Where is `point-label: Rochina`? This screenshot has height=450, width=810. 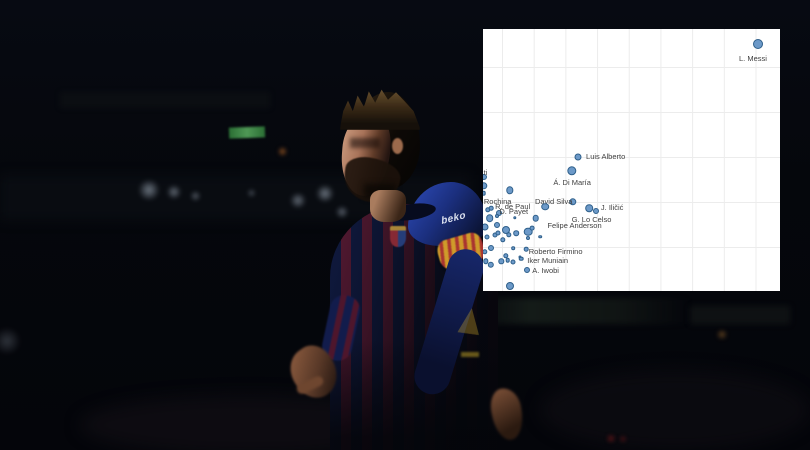 point-label: Rochina is located at coordinates (497, 201).